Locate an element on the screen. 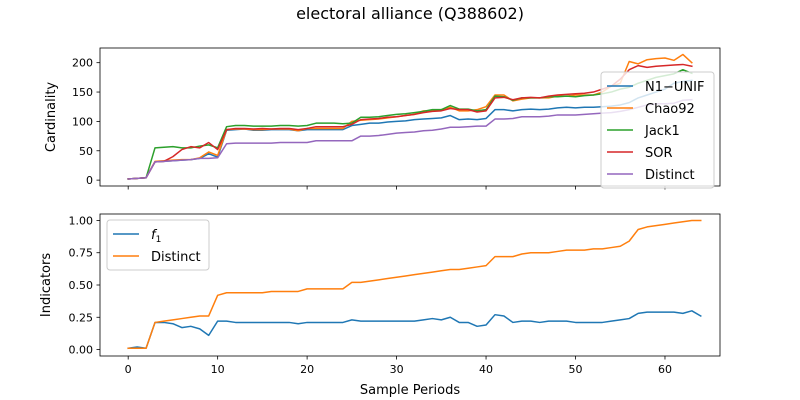 Image resolution: width=800 pixels, height=400 pixels. top-series-line-distinct is located at coordinates (410, 139).